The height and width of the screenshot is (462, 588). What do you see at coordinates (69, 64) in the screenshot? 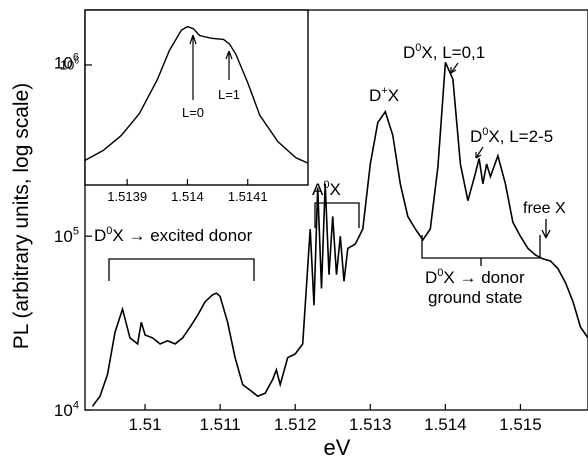
I see `inset-y-tick-label: 106` at bounding box center [69, 64].